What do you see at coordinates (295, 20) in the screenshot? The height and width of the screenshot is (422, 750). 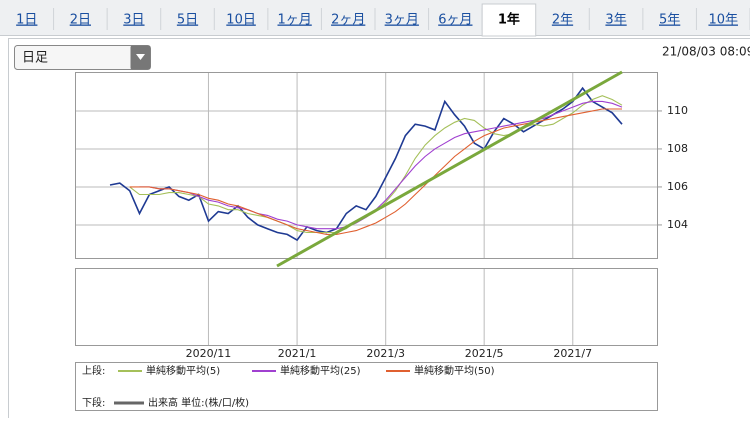 I see `tab: 1ヶ月` at bounding box center [295, 20].